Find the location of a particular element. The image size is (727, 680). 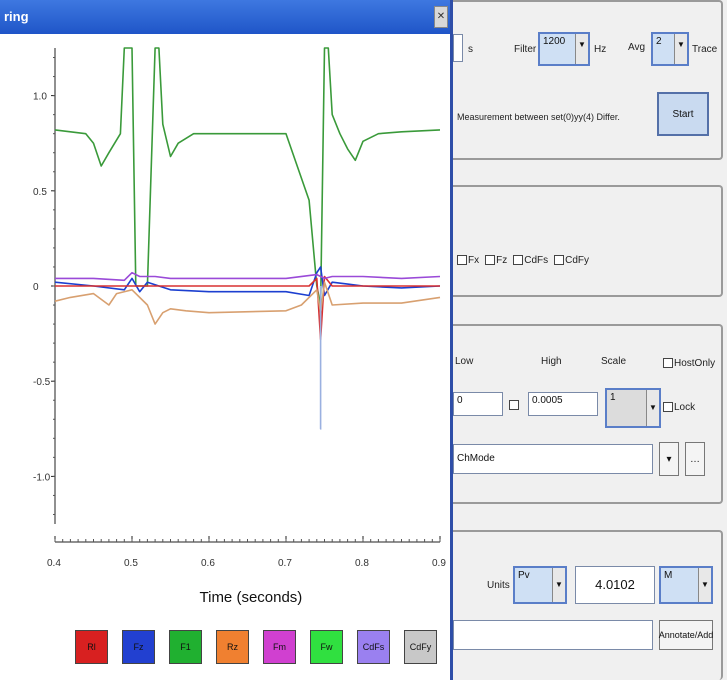

channel-checkbox-2: CdFs is located at coordinates (530, 260).